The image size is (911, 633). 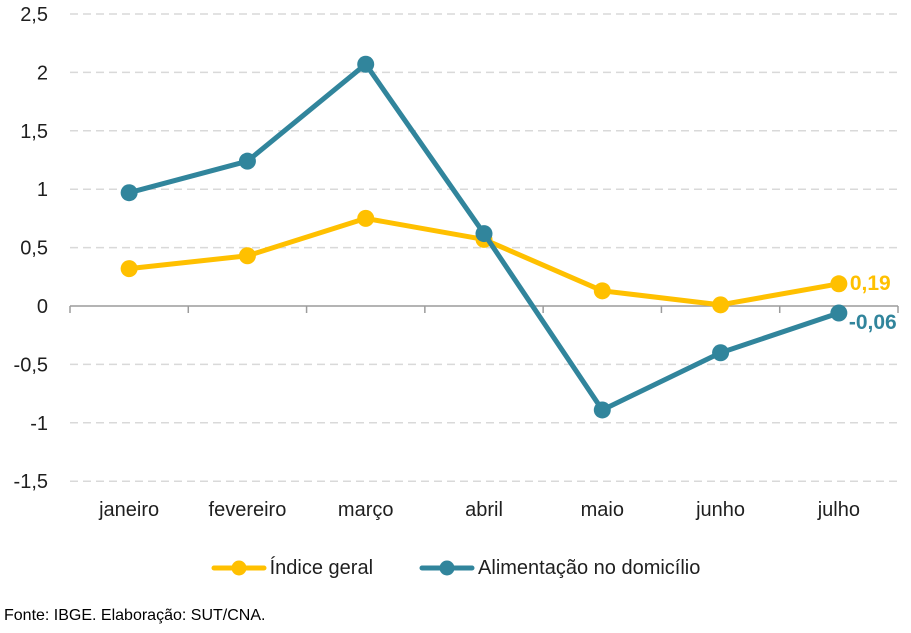 What do you see at coordinates (42, 73) in the screenshot?
I see `y-axis-tick-label: 2` at bounding box center [42, 73].